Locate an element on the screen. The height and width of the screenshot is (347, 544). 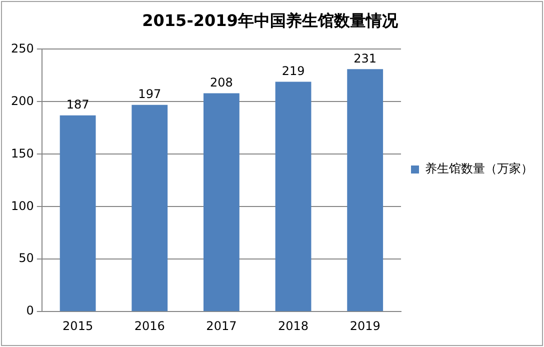
legend-label: 养生馆数量（万家） is located at coordinates (479, 169).